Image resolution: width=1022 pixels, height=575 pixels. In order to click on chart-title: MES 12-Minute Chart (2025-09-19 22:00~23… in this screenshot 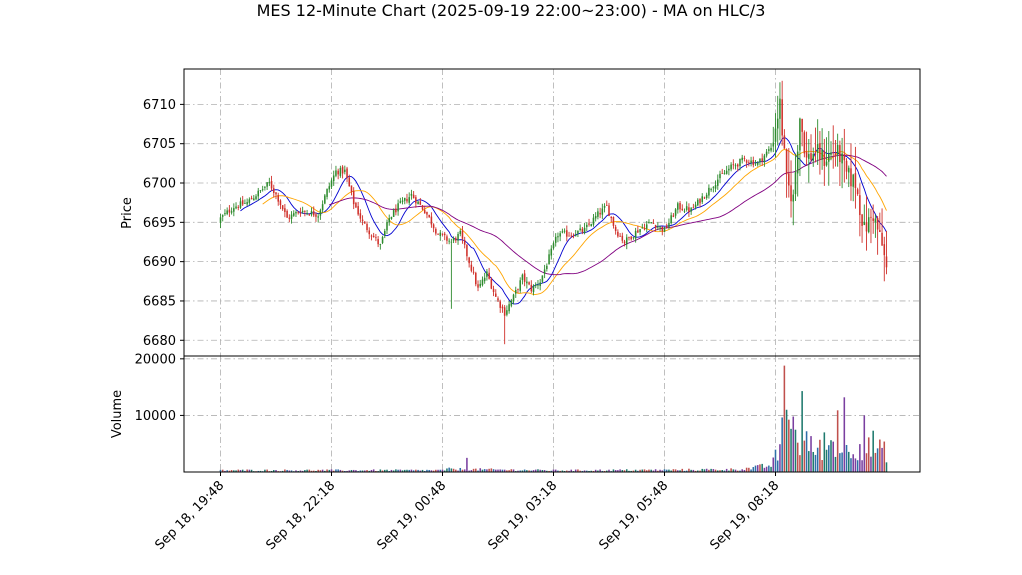, I will do `click(511, 10)`.